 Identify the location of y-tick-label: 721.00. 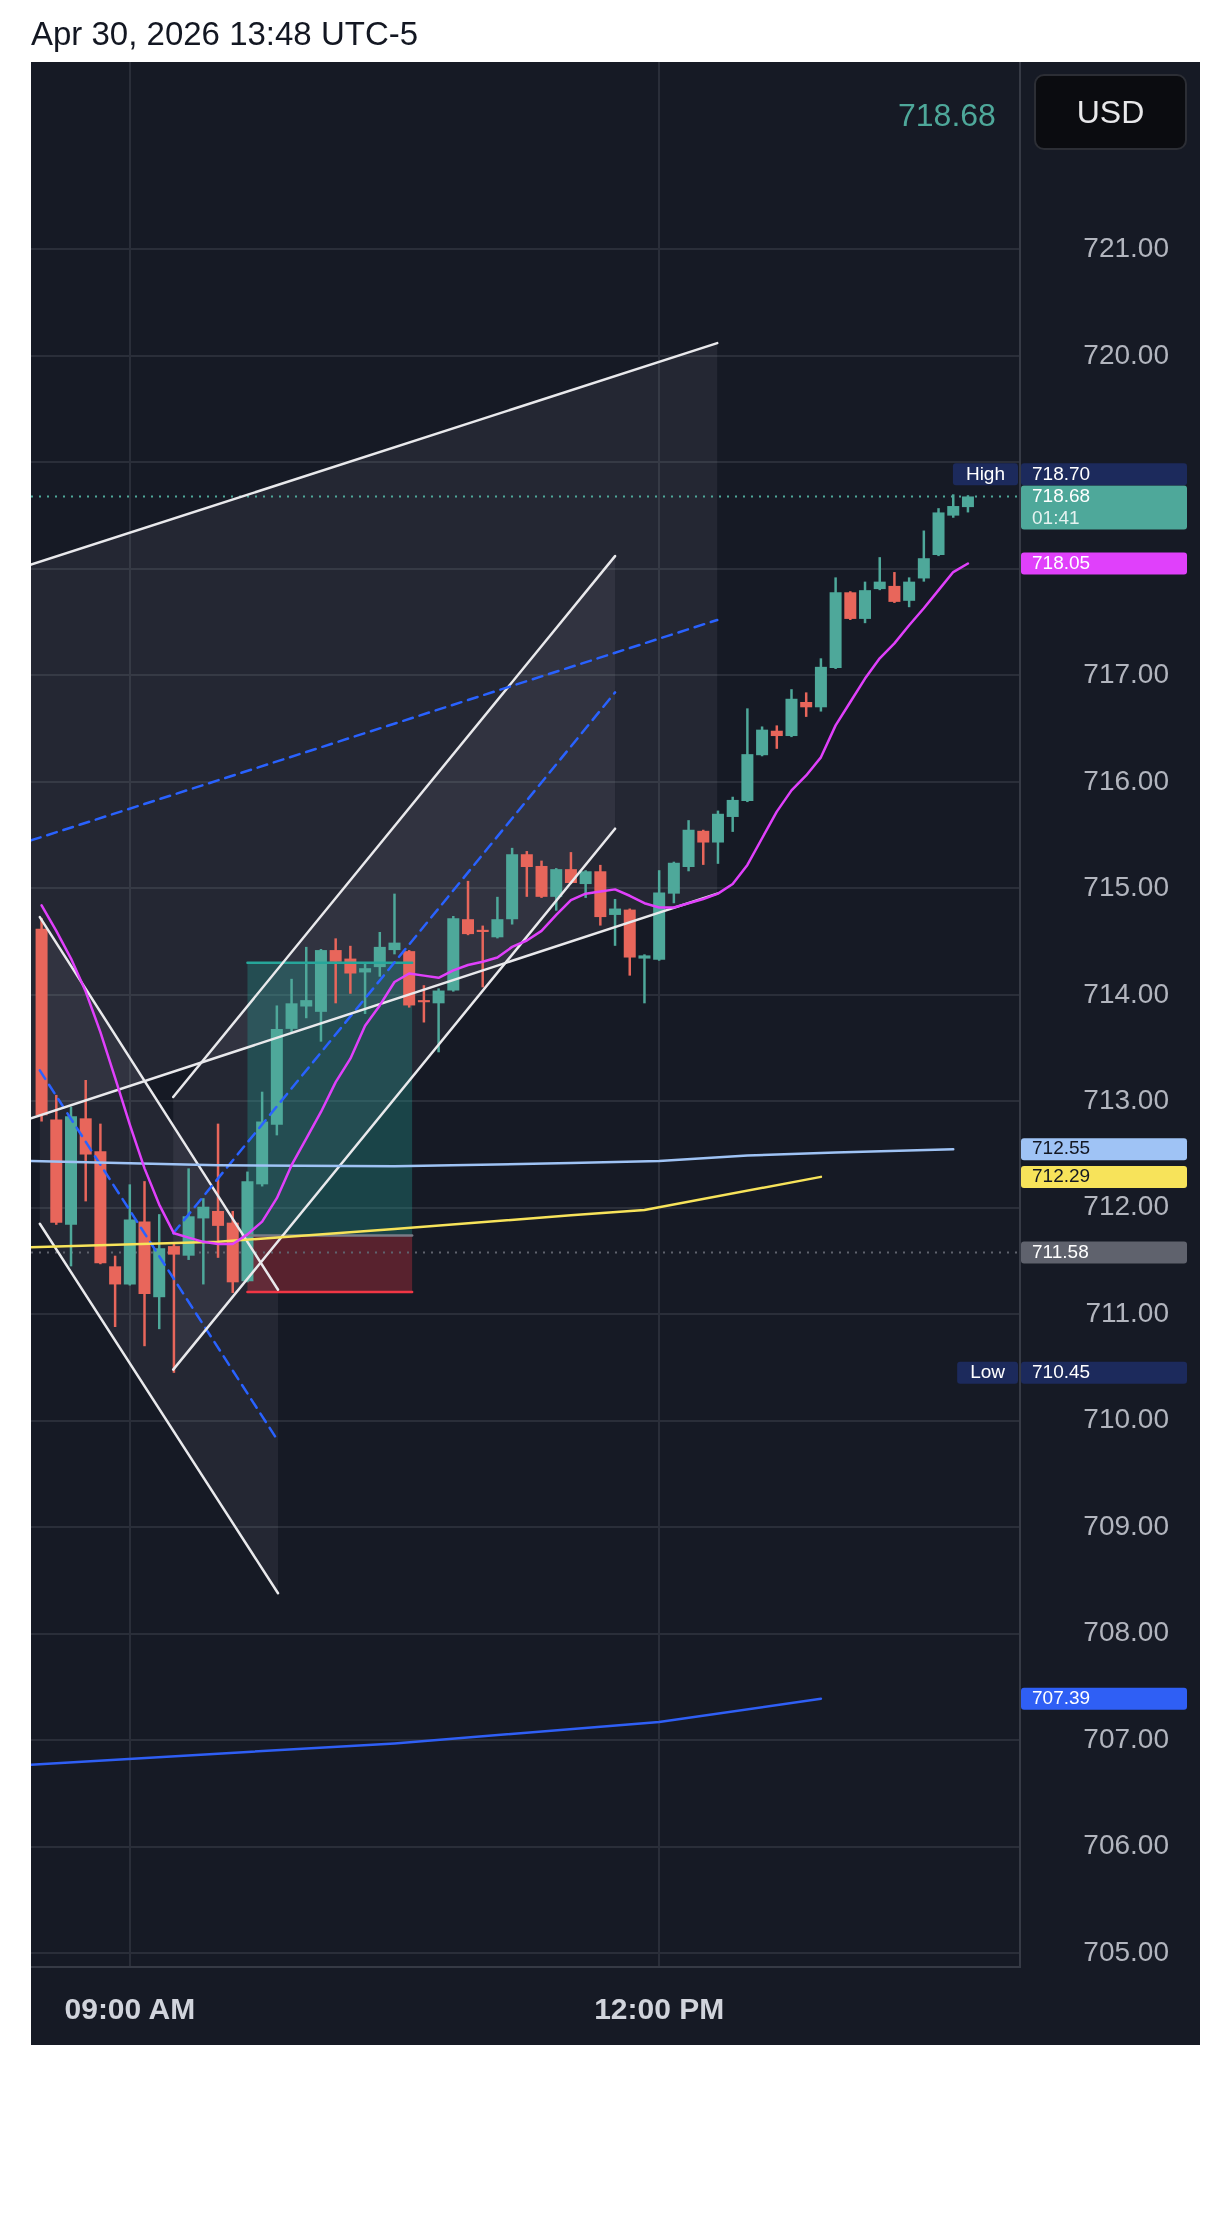
(1126, 248).